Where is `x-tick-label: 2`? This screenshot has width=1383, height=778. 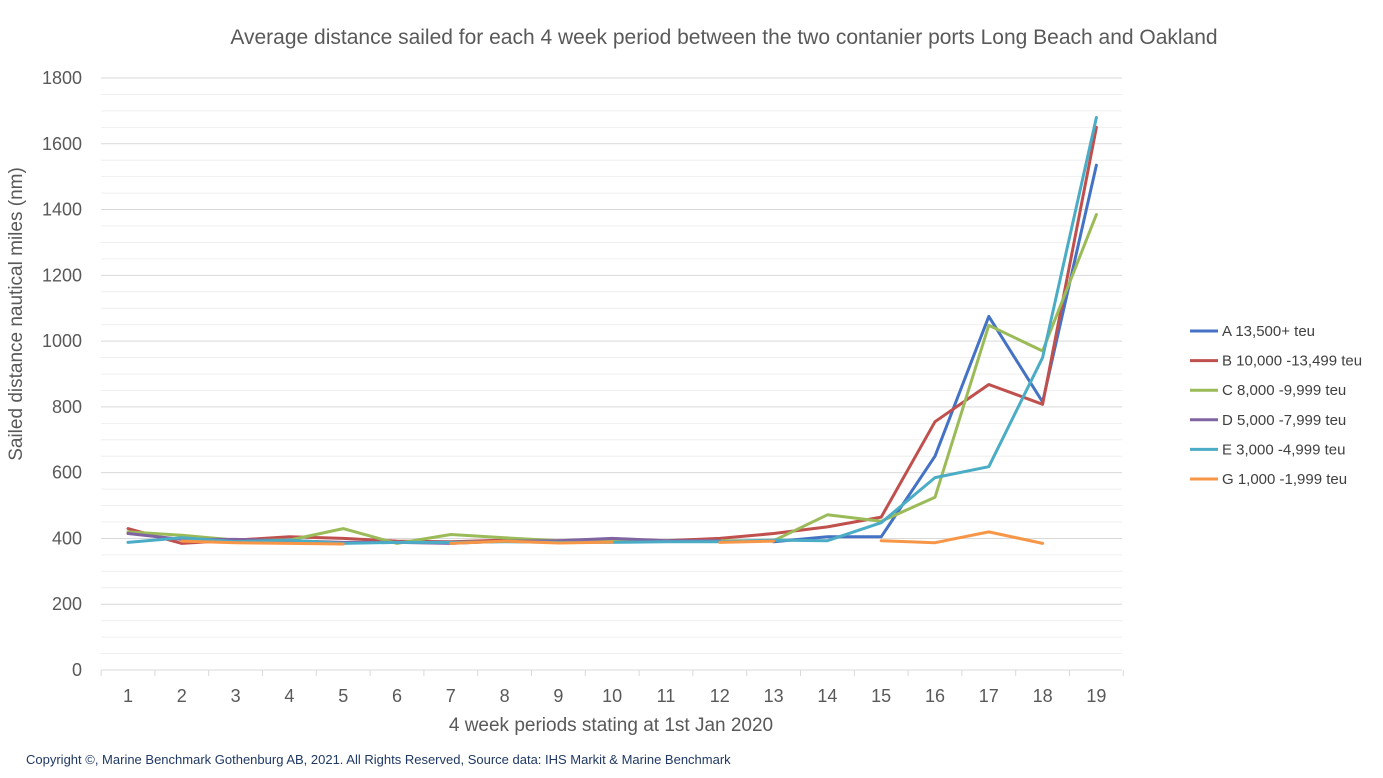
x-tick-label: 2 is located at coordinates (182, 696).